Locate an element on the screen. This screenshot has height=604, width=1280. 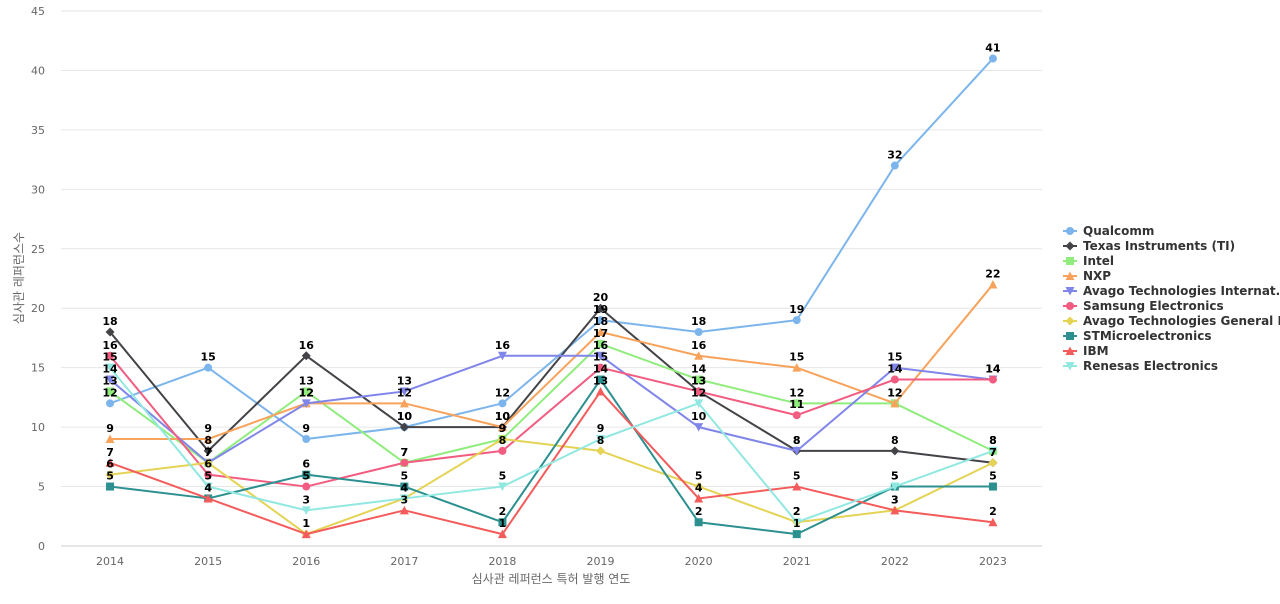
legend-label: Qualcomm is located at coordinates (1118, 231).